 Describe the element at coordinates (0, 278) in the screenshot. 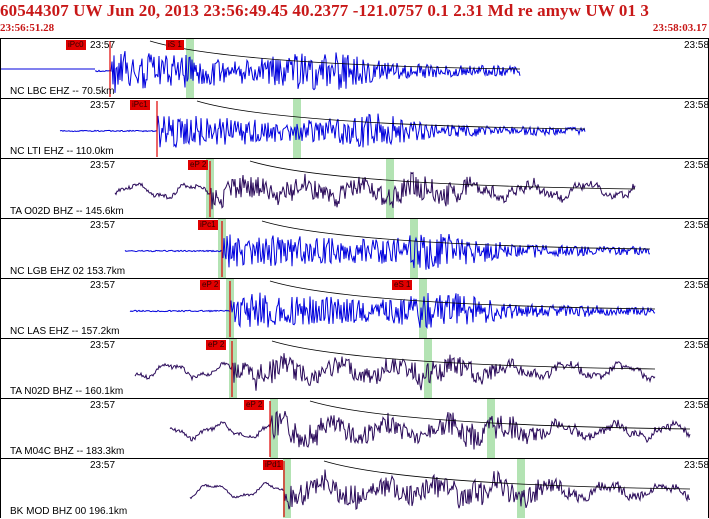

I see `panel-border-left` at that location.